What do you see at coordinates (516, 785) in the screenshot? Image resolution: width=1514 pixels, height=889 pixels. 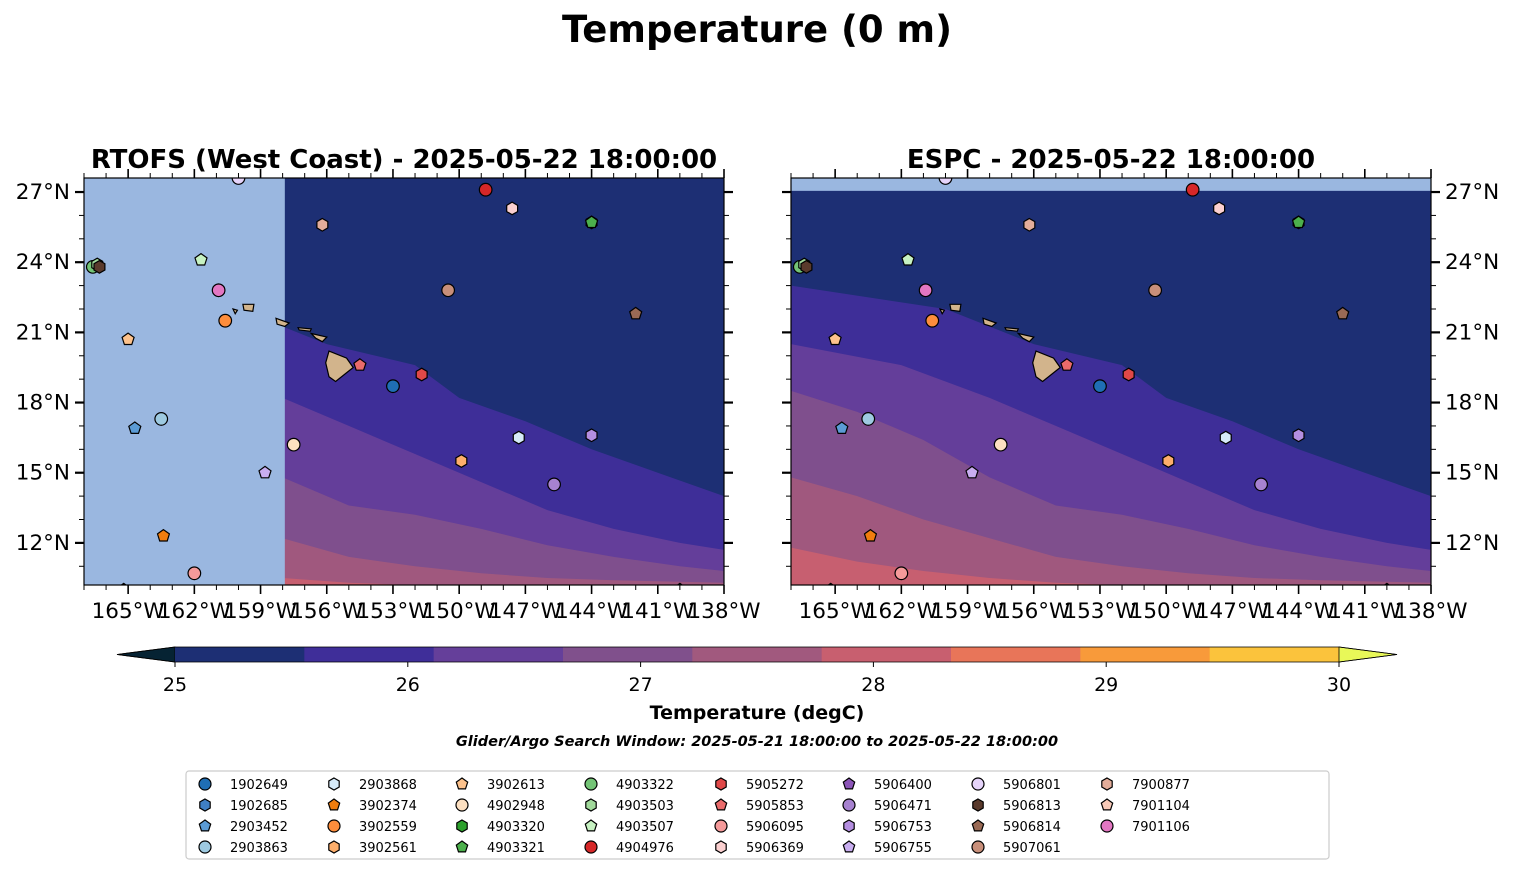 I see `legend-label-3902613: 3902613` at bounding box center [516, 785].